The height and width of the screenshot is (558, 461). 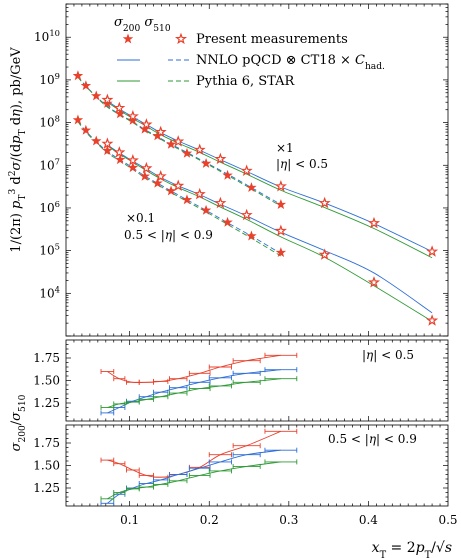 I want to click on annotation-eta: |η| < 0.5, so click(x=302, y=164).